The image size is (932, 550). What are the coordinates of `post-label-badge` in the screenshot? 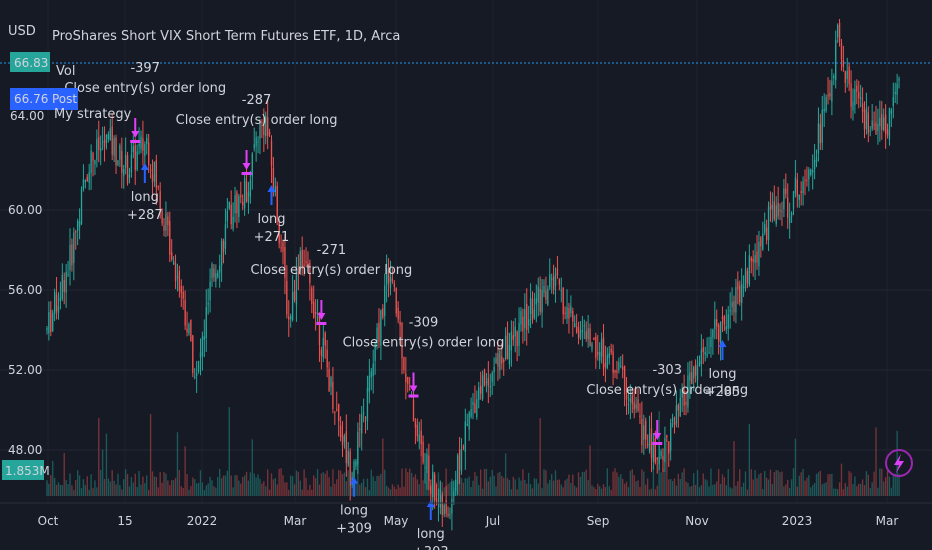 It's located at (64, 99).